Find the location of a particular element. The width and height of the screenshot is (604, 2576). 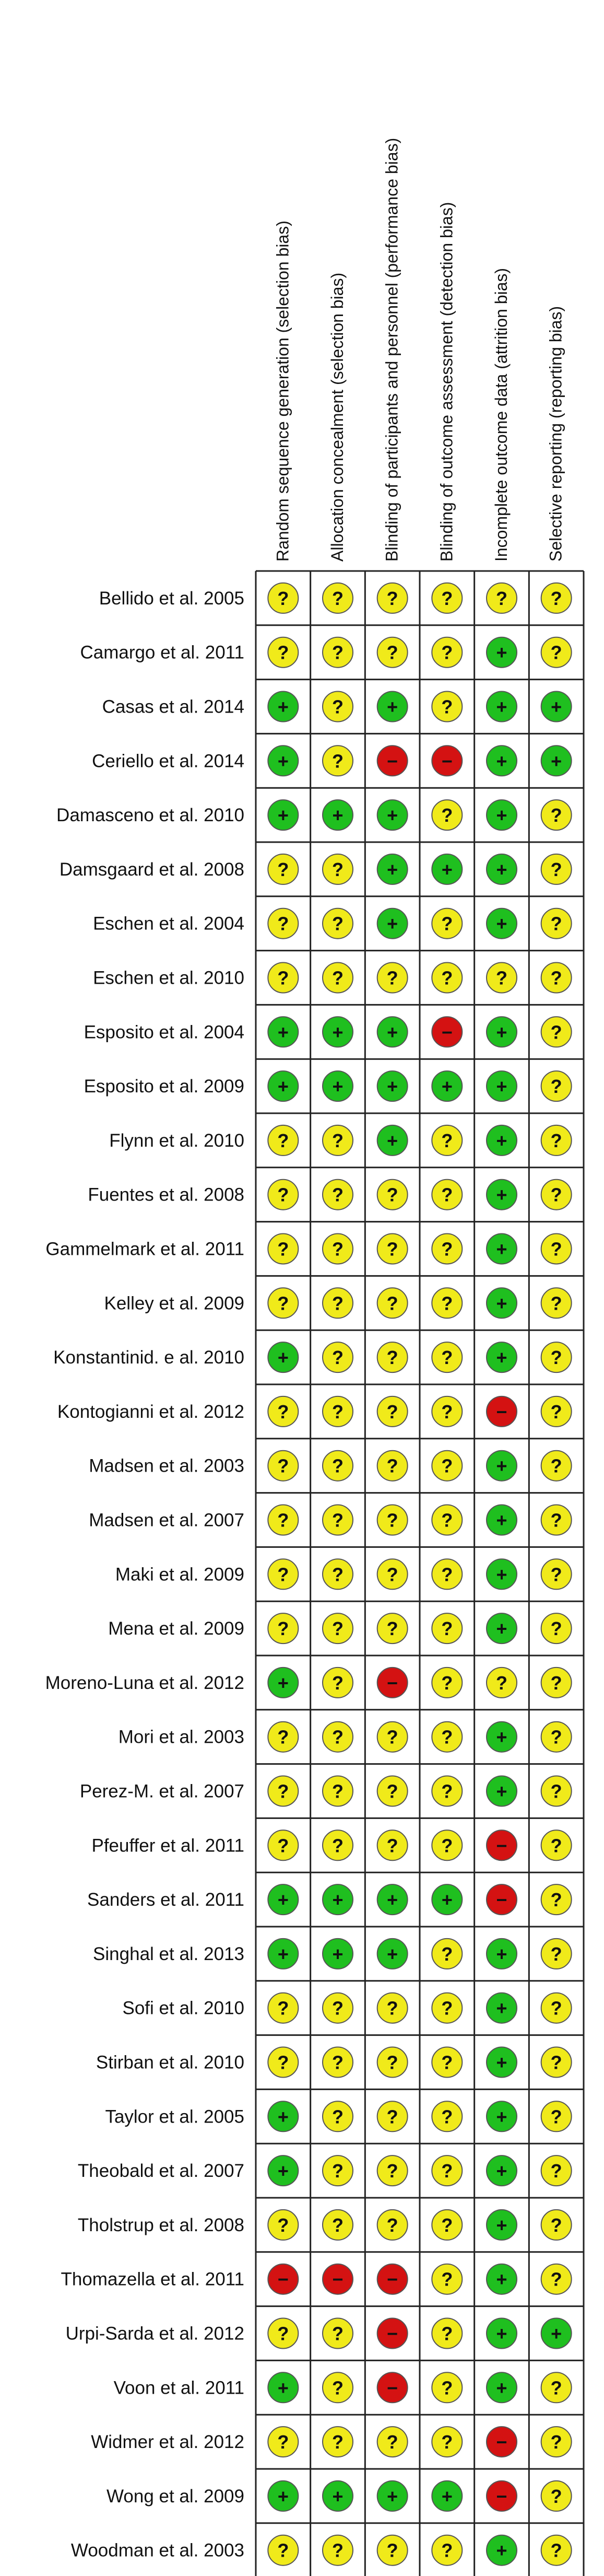

study-row-damasceno-et-al-2010: Damasceno et al. 2010 + + +? +? is located at coordinates (314, 815).